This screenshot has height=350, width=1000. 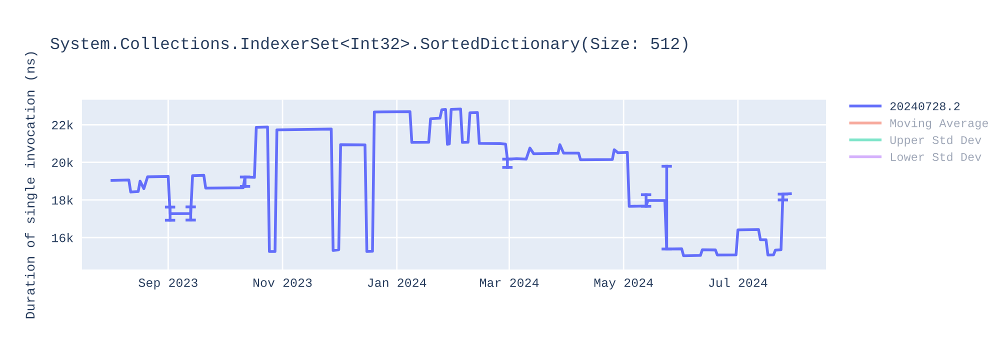 I want to click on x-tick-label: Jan 2024, so click(x=397, y=283).